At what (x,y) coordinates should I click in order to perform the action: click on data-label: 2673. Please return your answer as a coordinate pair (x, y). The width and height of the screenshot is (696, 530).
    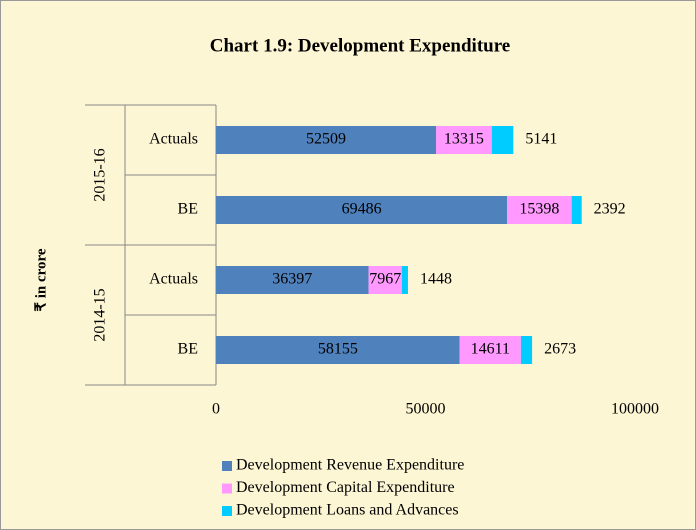
    Looking at the image, I should click on (560, 349).